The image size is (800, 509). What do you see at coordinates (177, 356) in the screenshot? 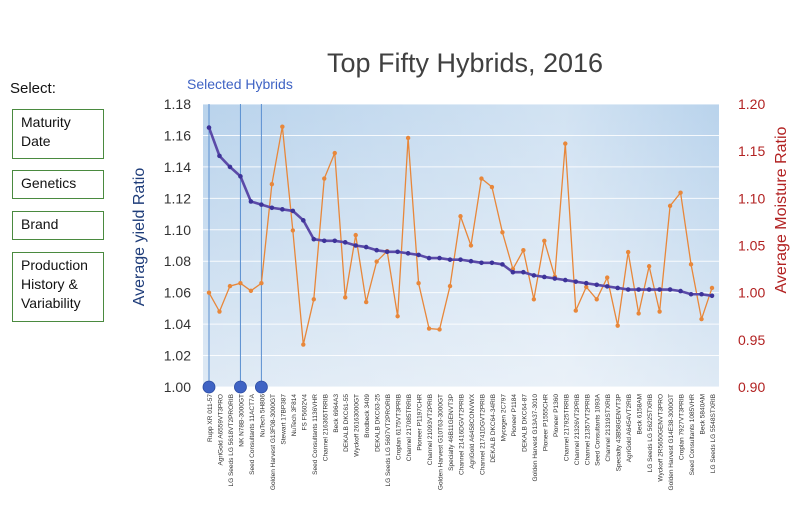
I see `left-tick-label: 1.02` at bounding box center [177, 356].